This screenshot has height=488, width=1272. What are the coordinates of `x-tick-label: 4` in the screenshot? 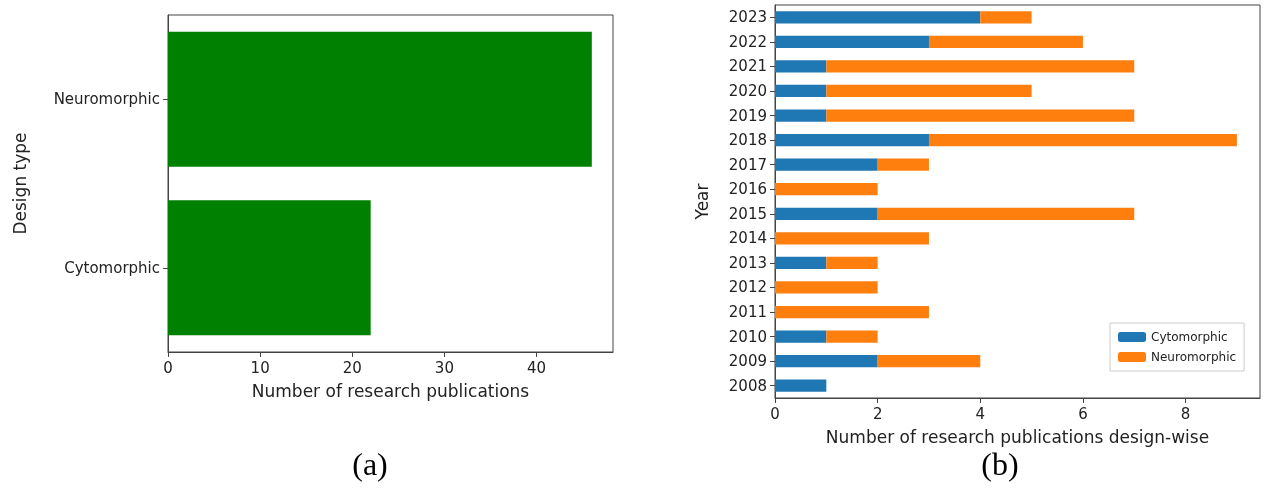 It's located at (980, 413).